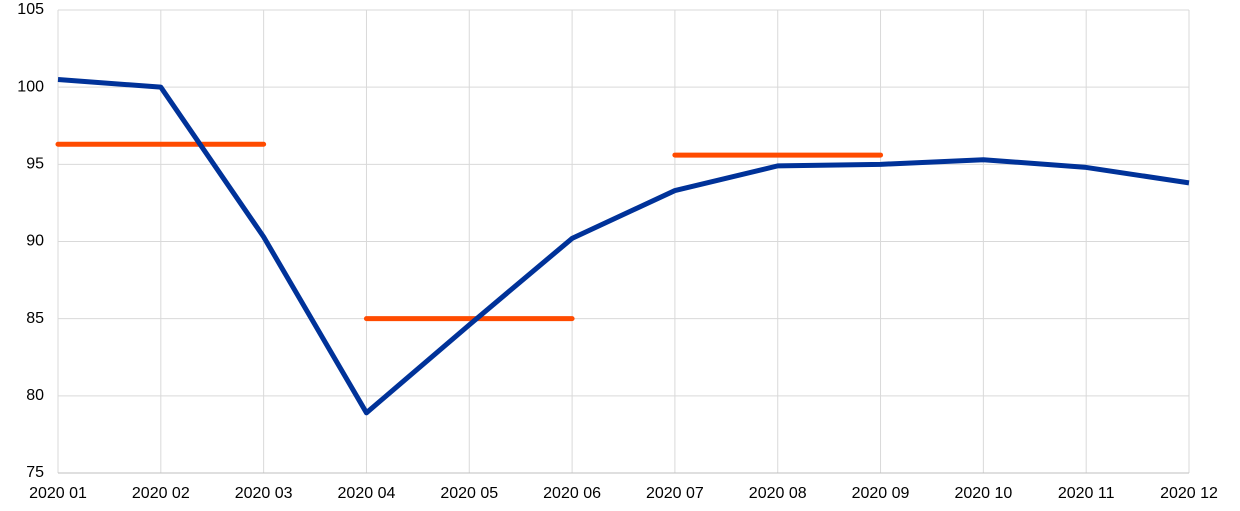 The height and width of the screenshot is (511, 1240). What do you see at coordinates (35, 395) in the screenshot?
I see `y-tick-label: 80` at bounding box center [35, 395].